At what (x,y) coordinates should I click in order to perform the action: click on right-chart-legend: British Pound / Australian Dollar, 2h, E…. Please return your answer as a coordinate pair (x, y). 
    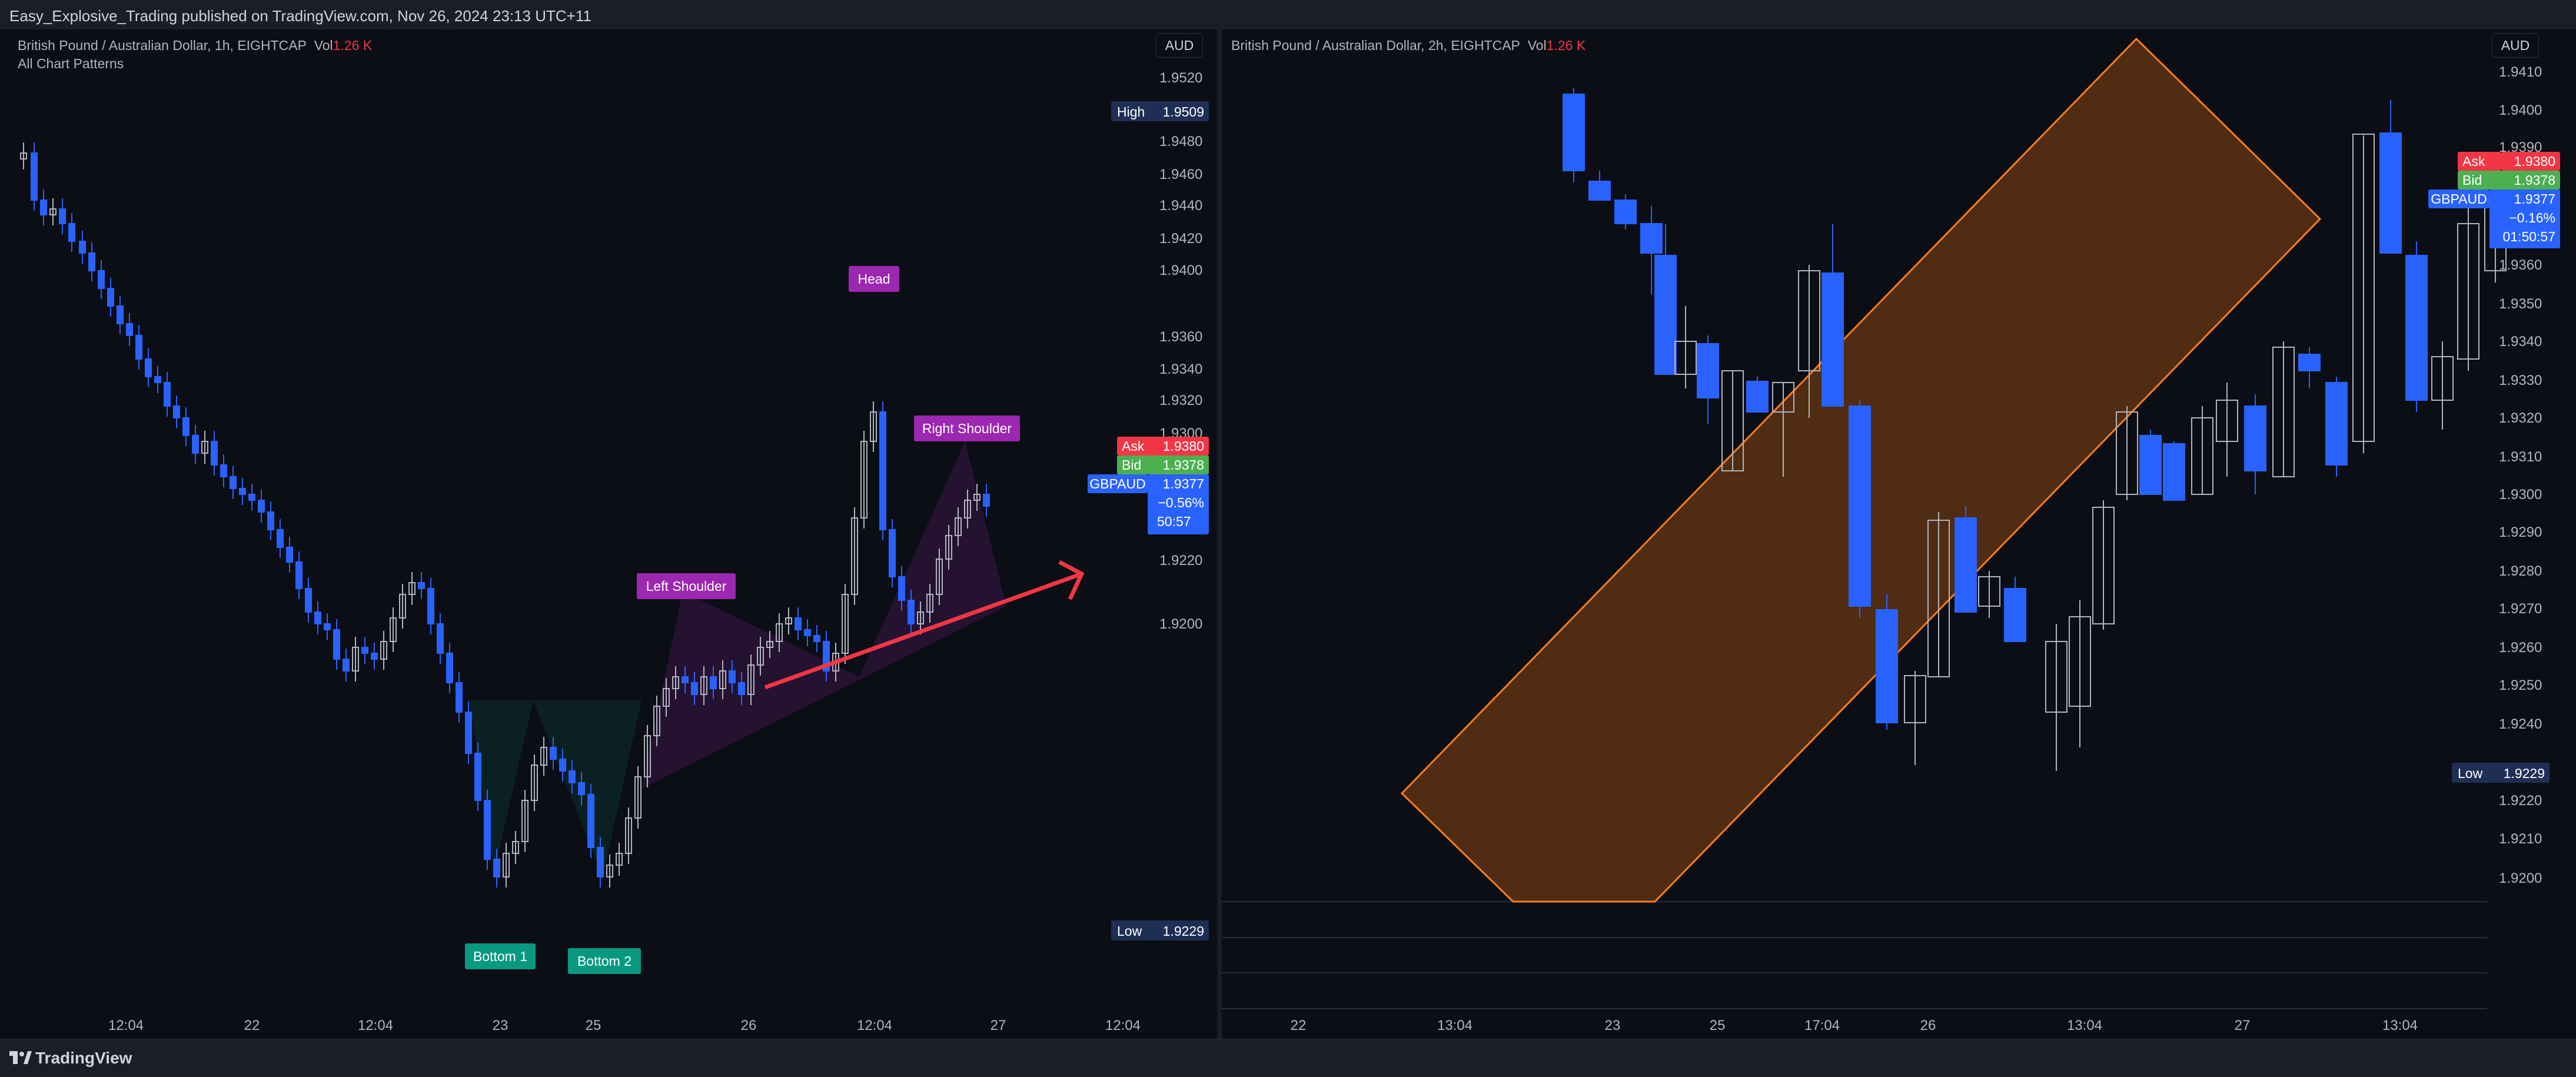
    Looking at the image, I should click on (1408, 46).